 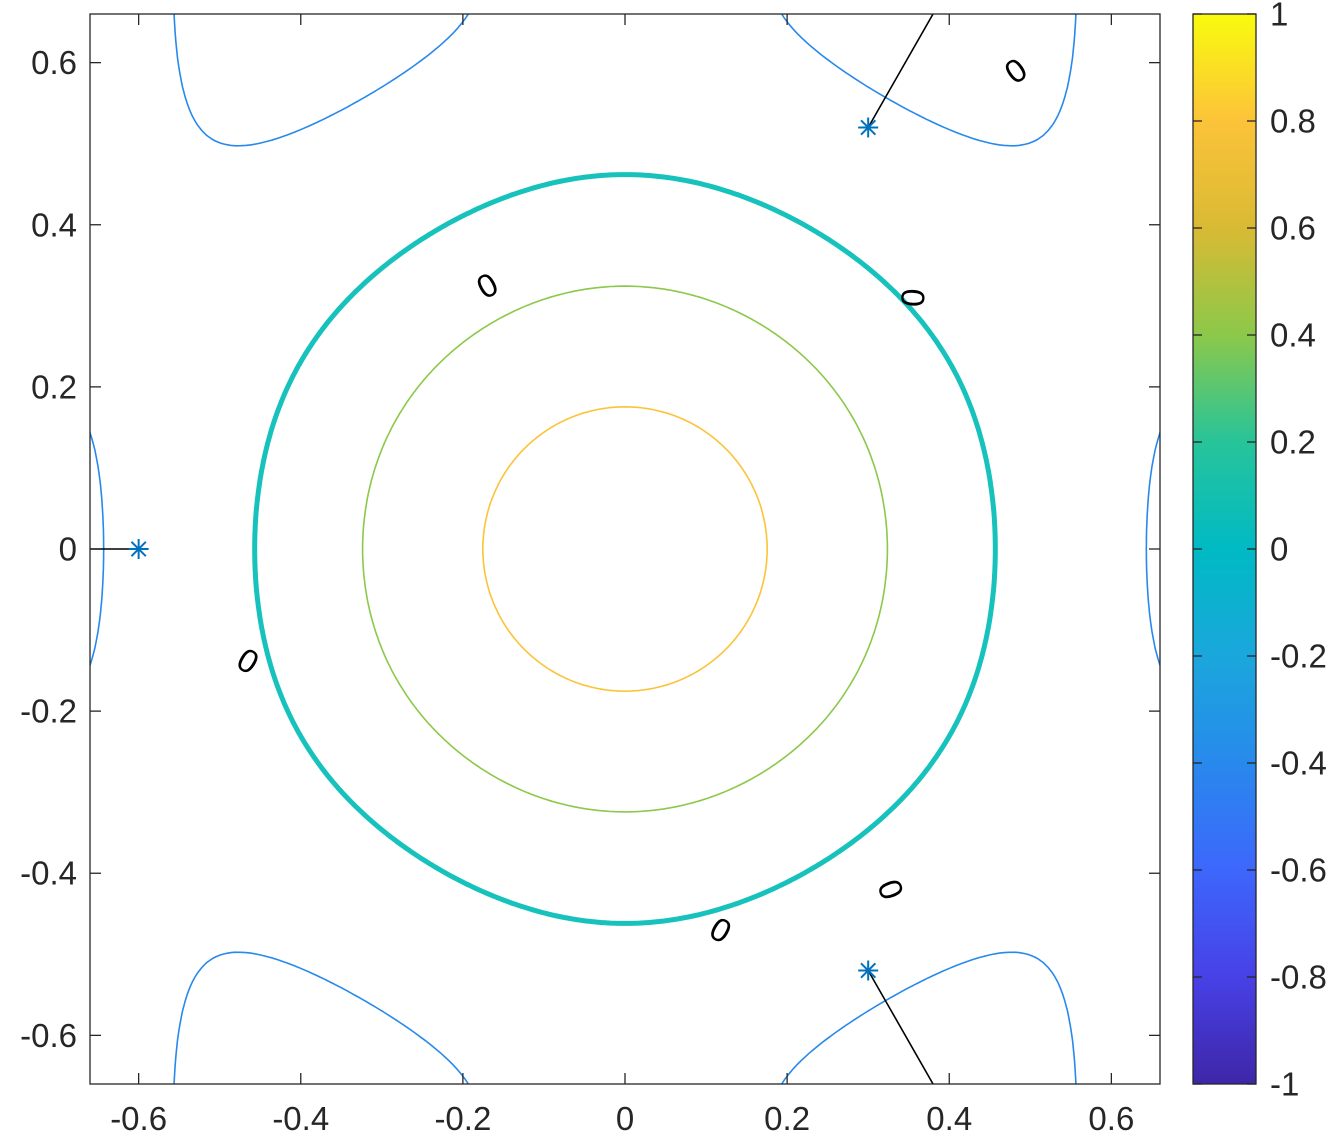 What do you see at coordinates (1293, 121) in the screenshot?
I see `colorbar-tick-label: 0.8` at bounding box center [1293, 121].